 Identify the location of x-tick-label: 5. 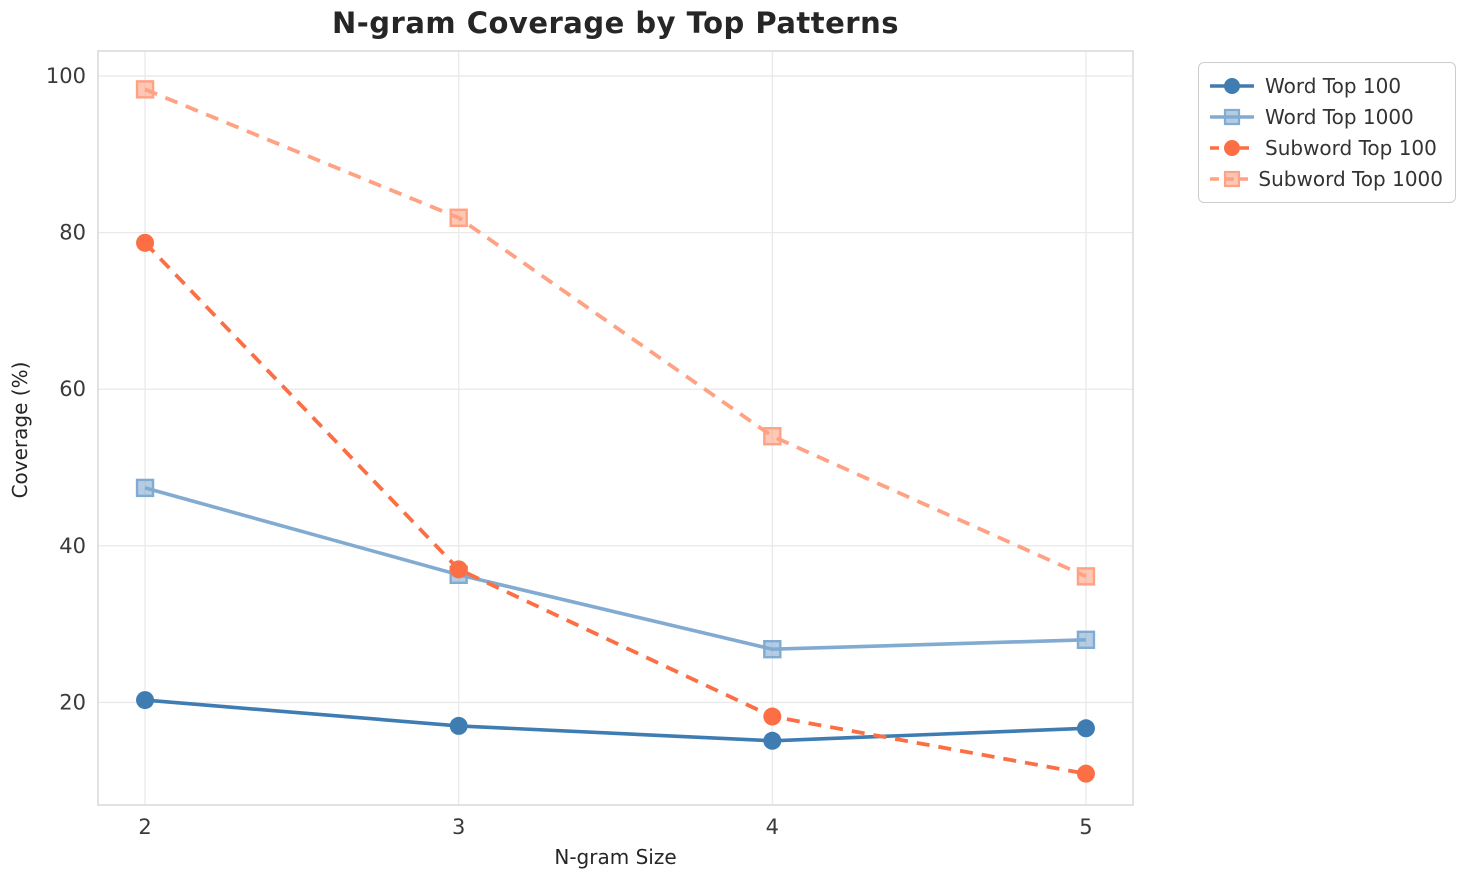
(1085, 827).